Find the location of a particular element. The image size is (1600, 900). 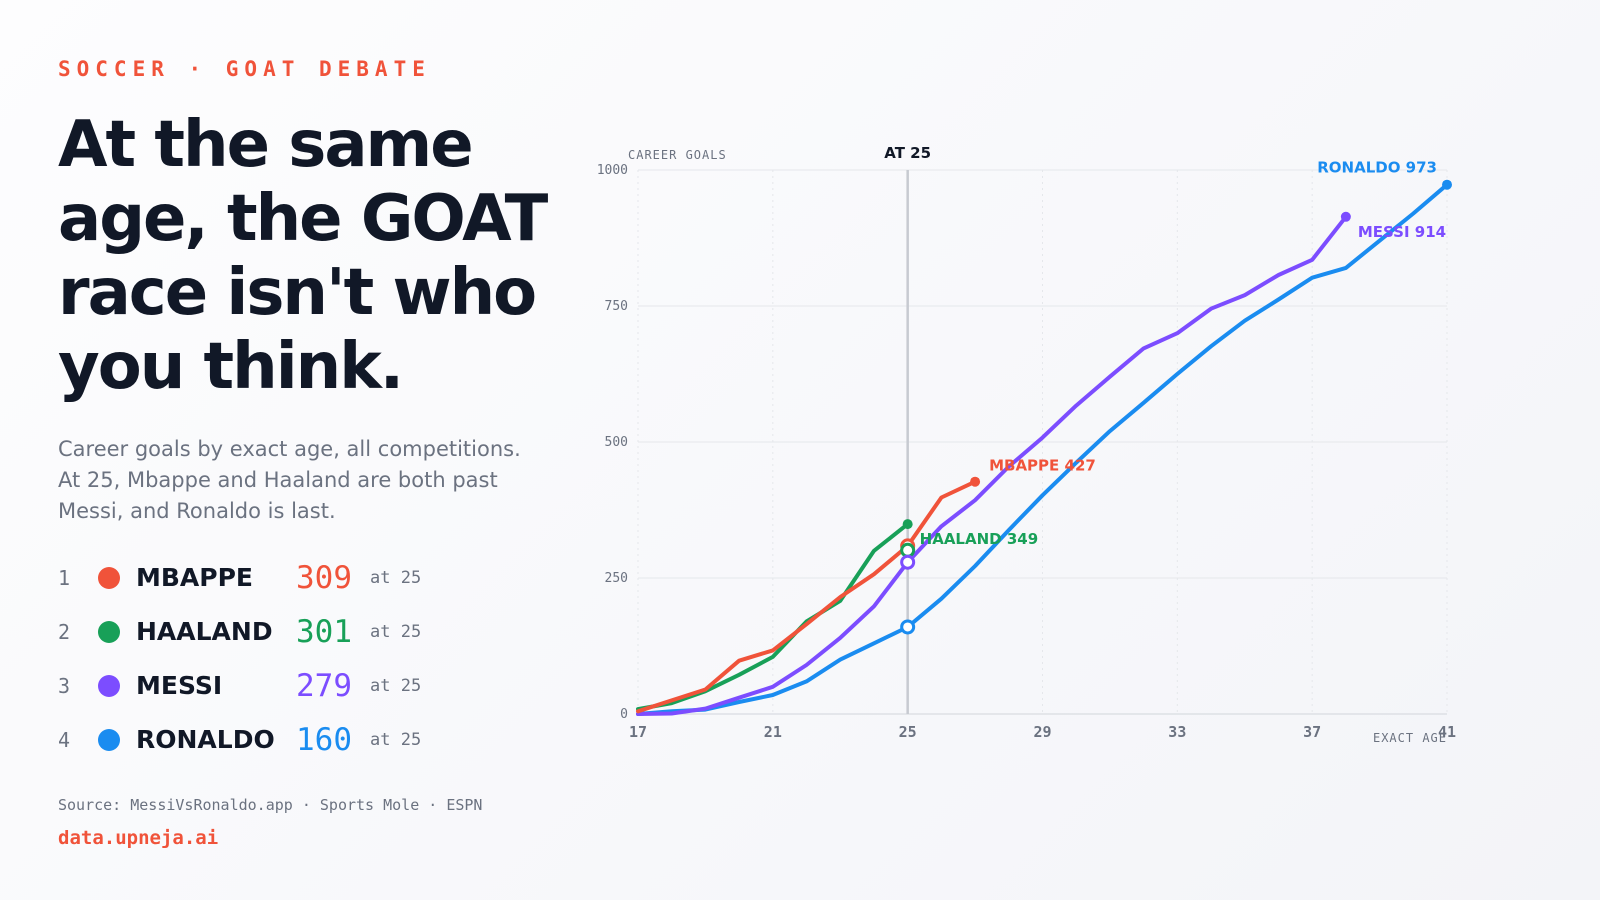

series-end-label-mbappe: MBAPPE 427 is located at coordinates (1042, 466).